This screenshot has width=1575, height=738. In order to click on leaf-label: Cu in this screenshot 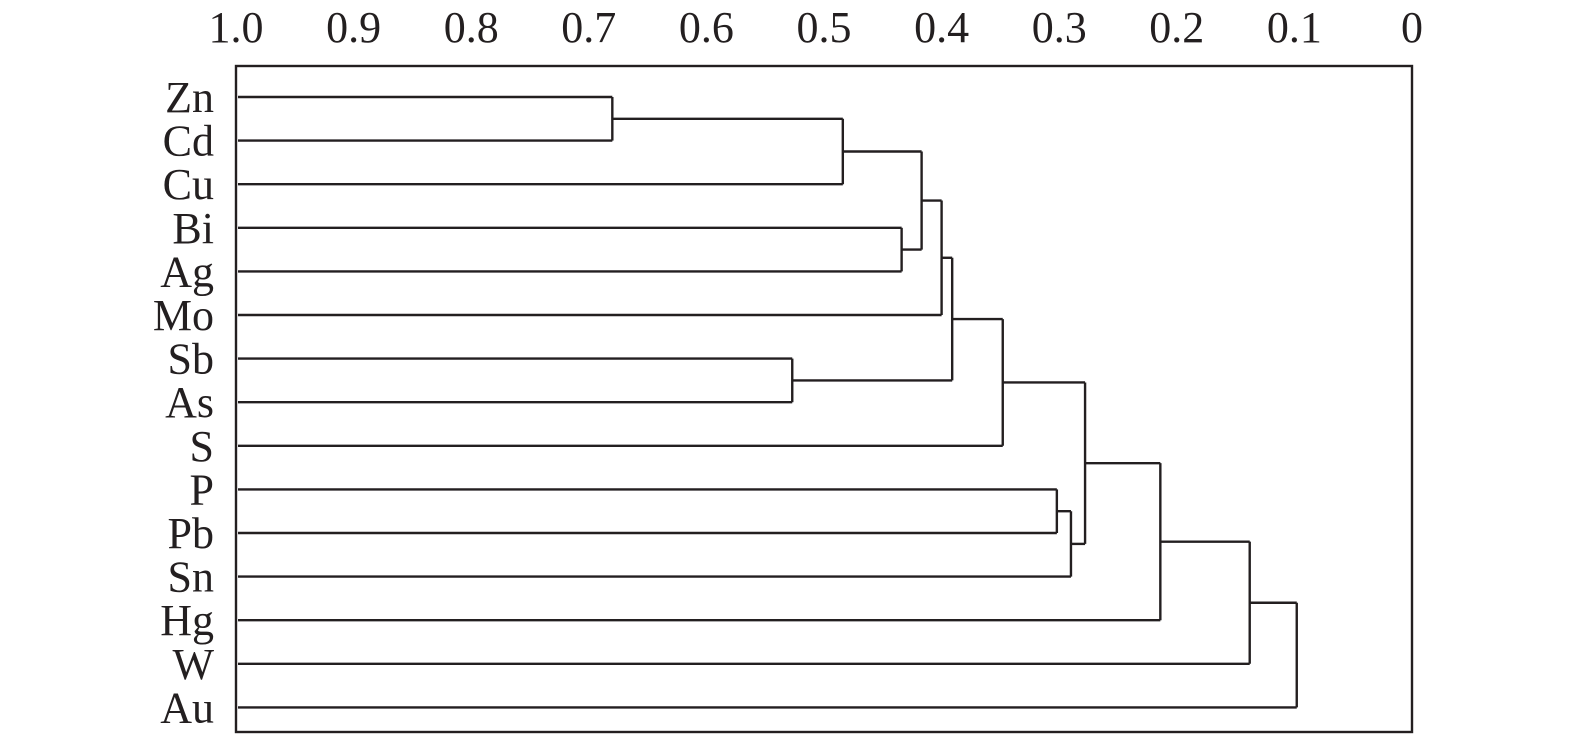, I will do `click(188, 184)`.